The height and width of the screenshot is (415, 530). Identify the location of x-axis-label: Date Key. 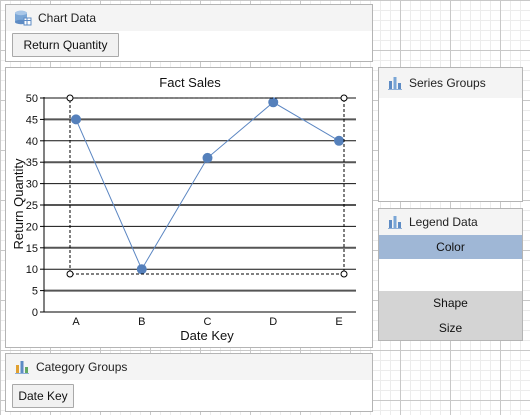
(207, 335).